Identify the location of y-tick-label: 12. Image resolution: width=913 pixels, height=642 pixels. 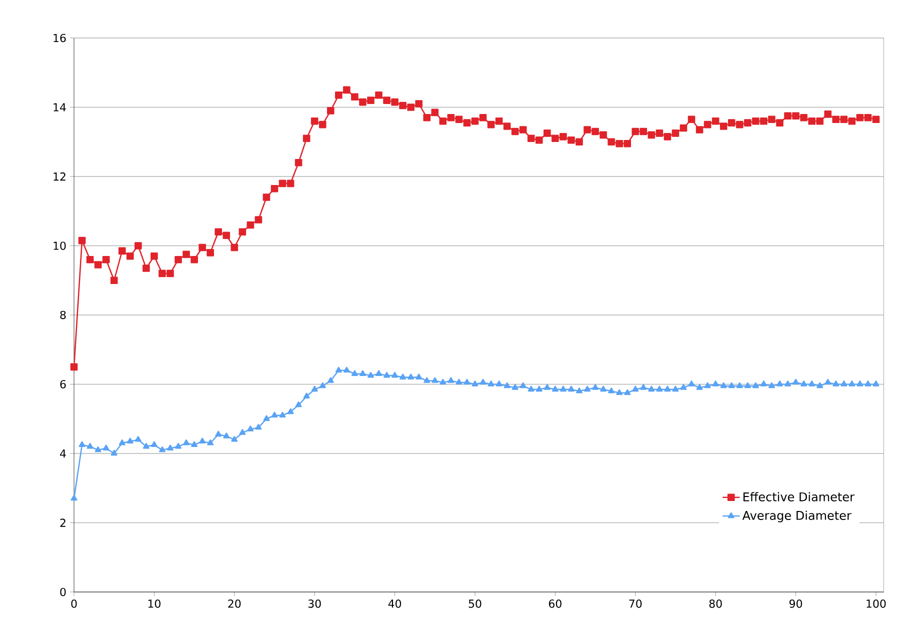
(60, 176).